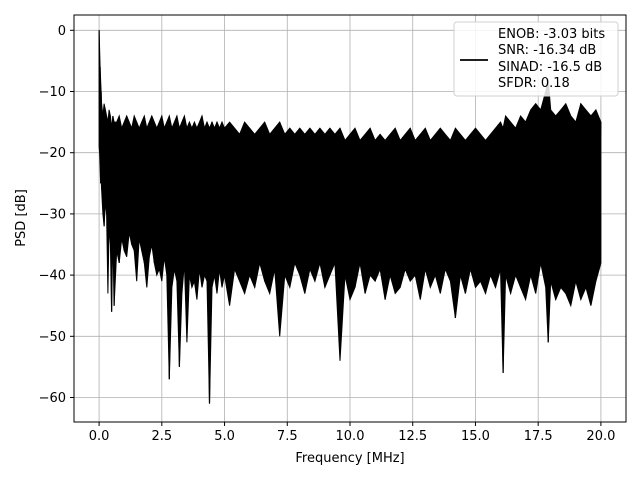 The height and width of the screenshot is (480, 640). Describe the element at coordinates (52, 398) in the screenshot. I see `y-tick-label: −60` at that location.